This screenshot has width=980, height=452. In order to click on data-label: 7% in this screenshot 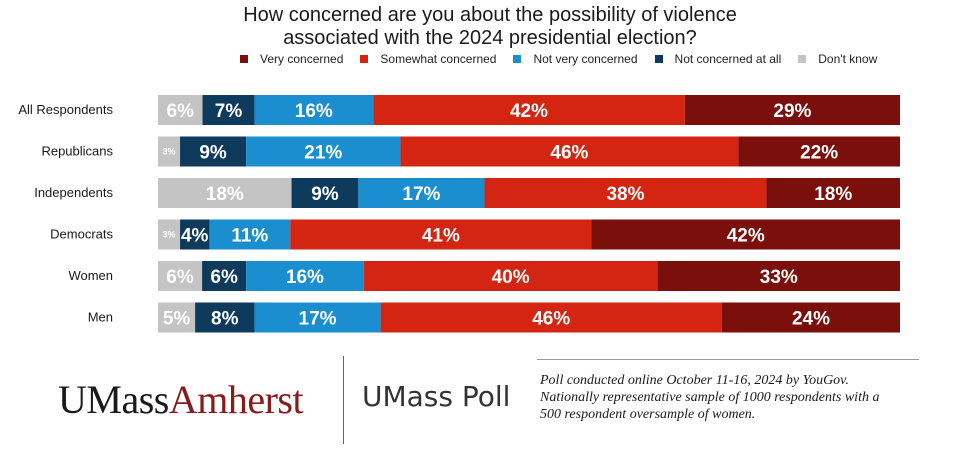, I will do `click(229, 111)`.